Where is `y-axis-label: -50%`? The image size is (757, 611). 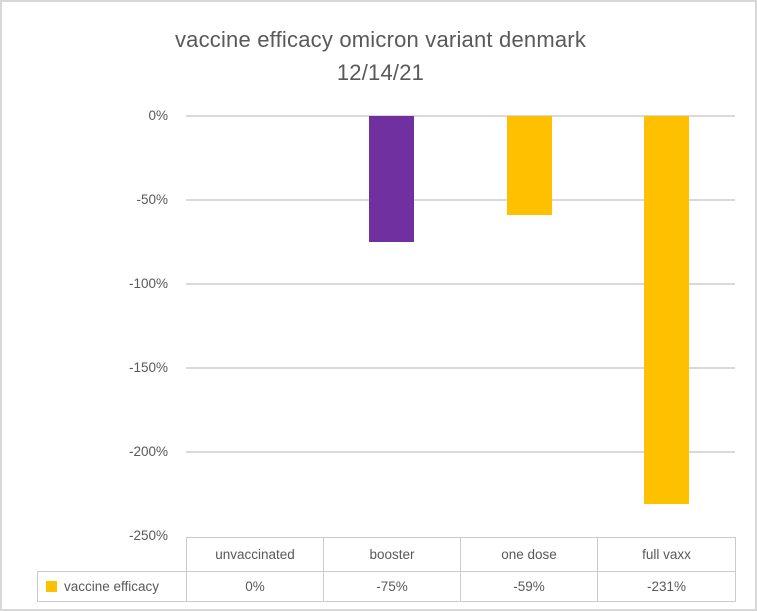
y-axis-label: -50% is located at coordinates (152, 199).